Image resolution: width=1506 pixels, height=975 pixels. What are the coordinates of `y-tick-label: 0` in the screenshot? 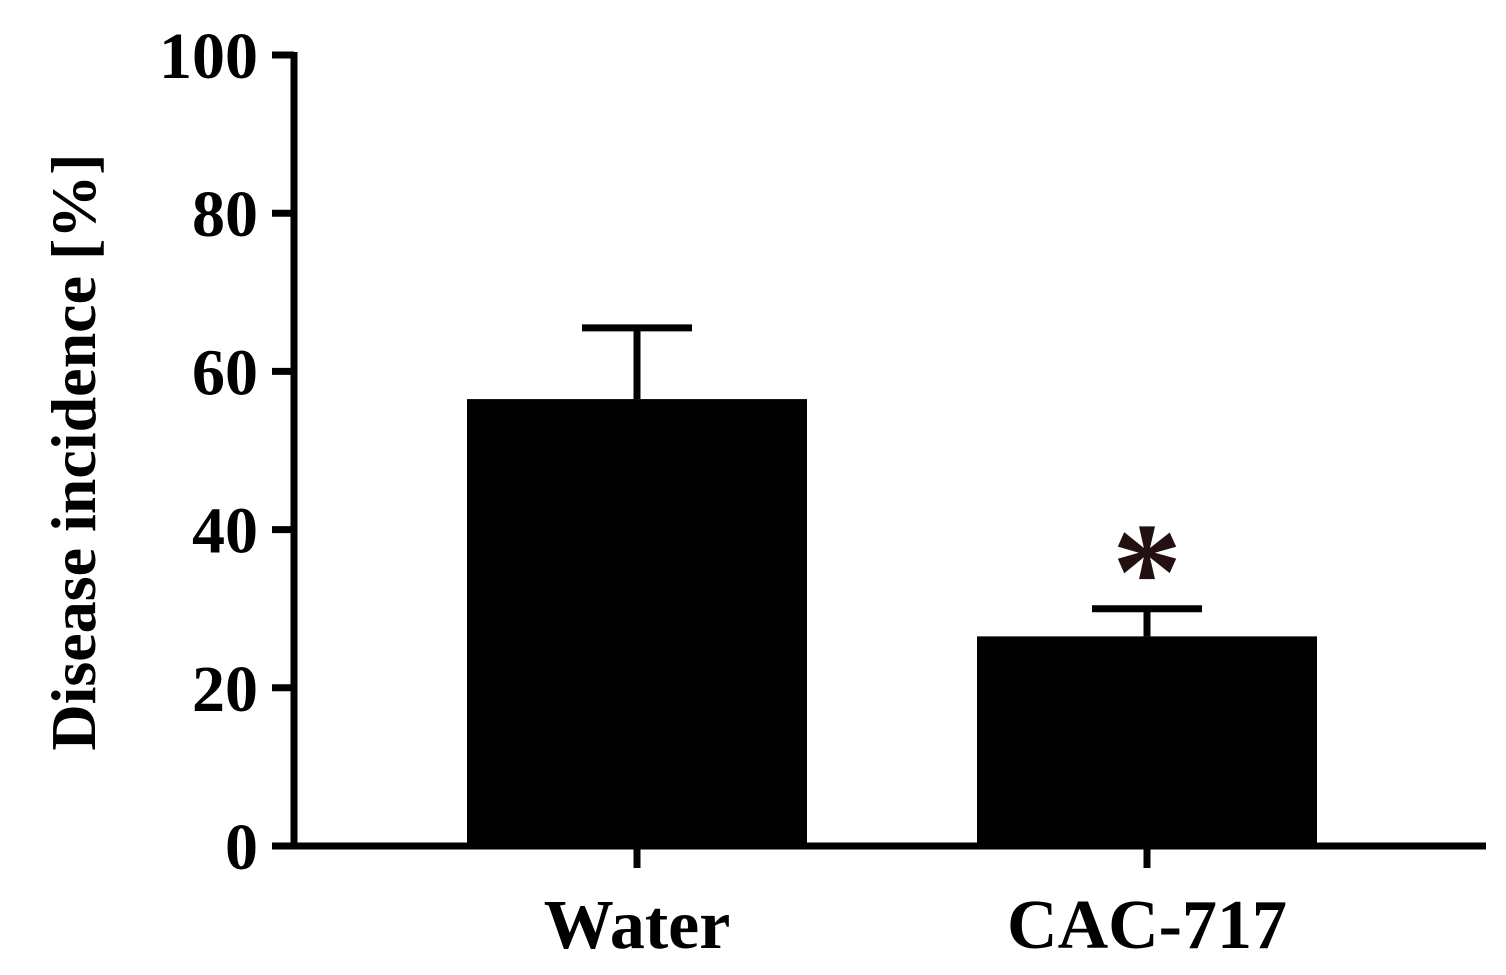 It's located at (241, 847).